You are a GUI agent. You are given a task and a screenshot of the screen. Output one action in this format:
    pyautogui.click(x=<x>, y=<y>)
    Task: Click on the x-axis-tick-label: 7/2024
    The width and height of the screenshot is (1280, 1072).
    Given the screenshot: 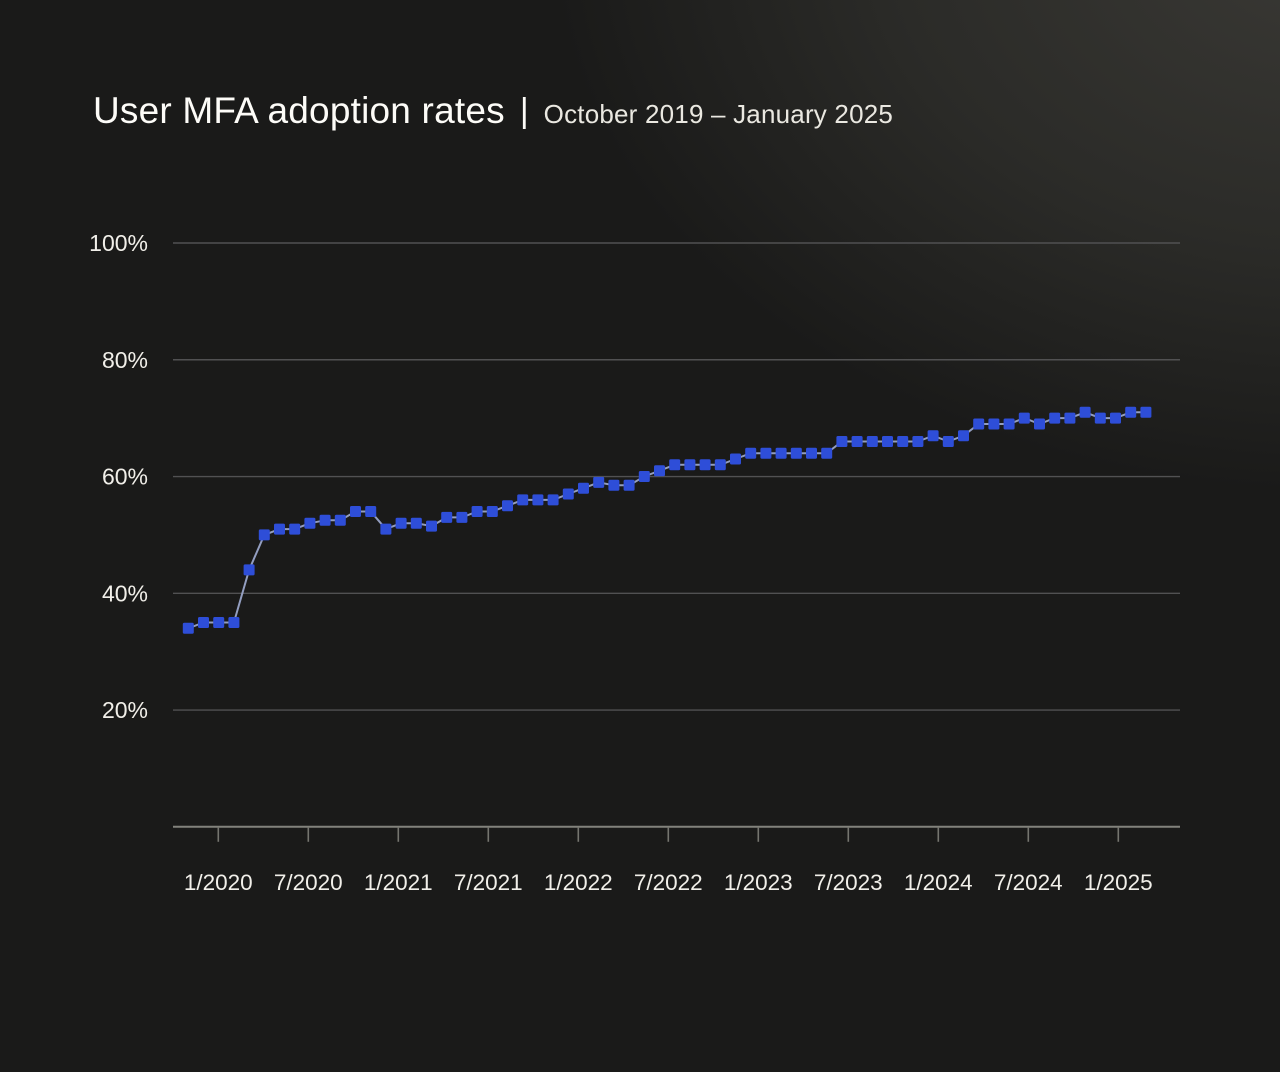 What is the action you would take?
    pyautogui.click(x=1028, y=882)
    